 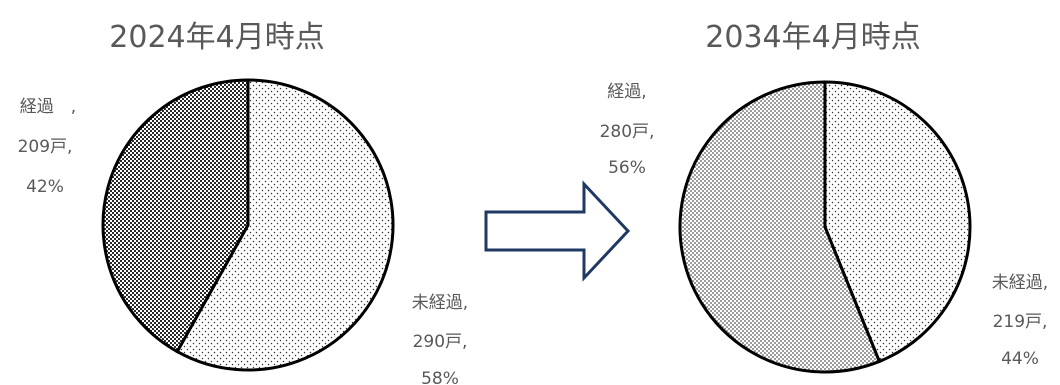 I want to click on label-2024-notpassed-count: 290戸,, so click(x=440, y=342).